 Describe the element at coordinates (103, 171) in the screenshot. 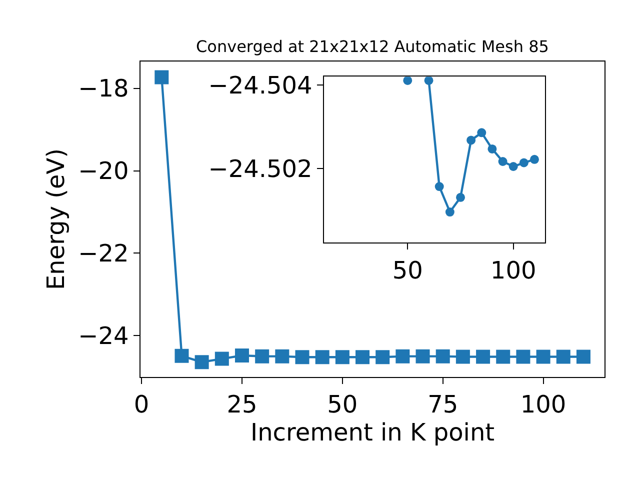

I see `y-tick-label: −20` at that location.